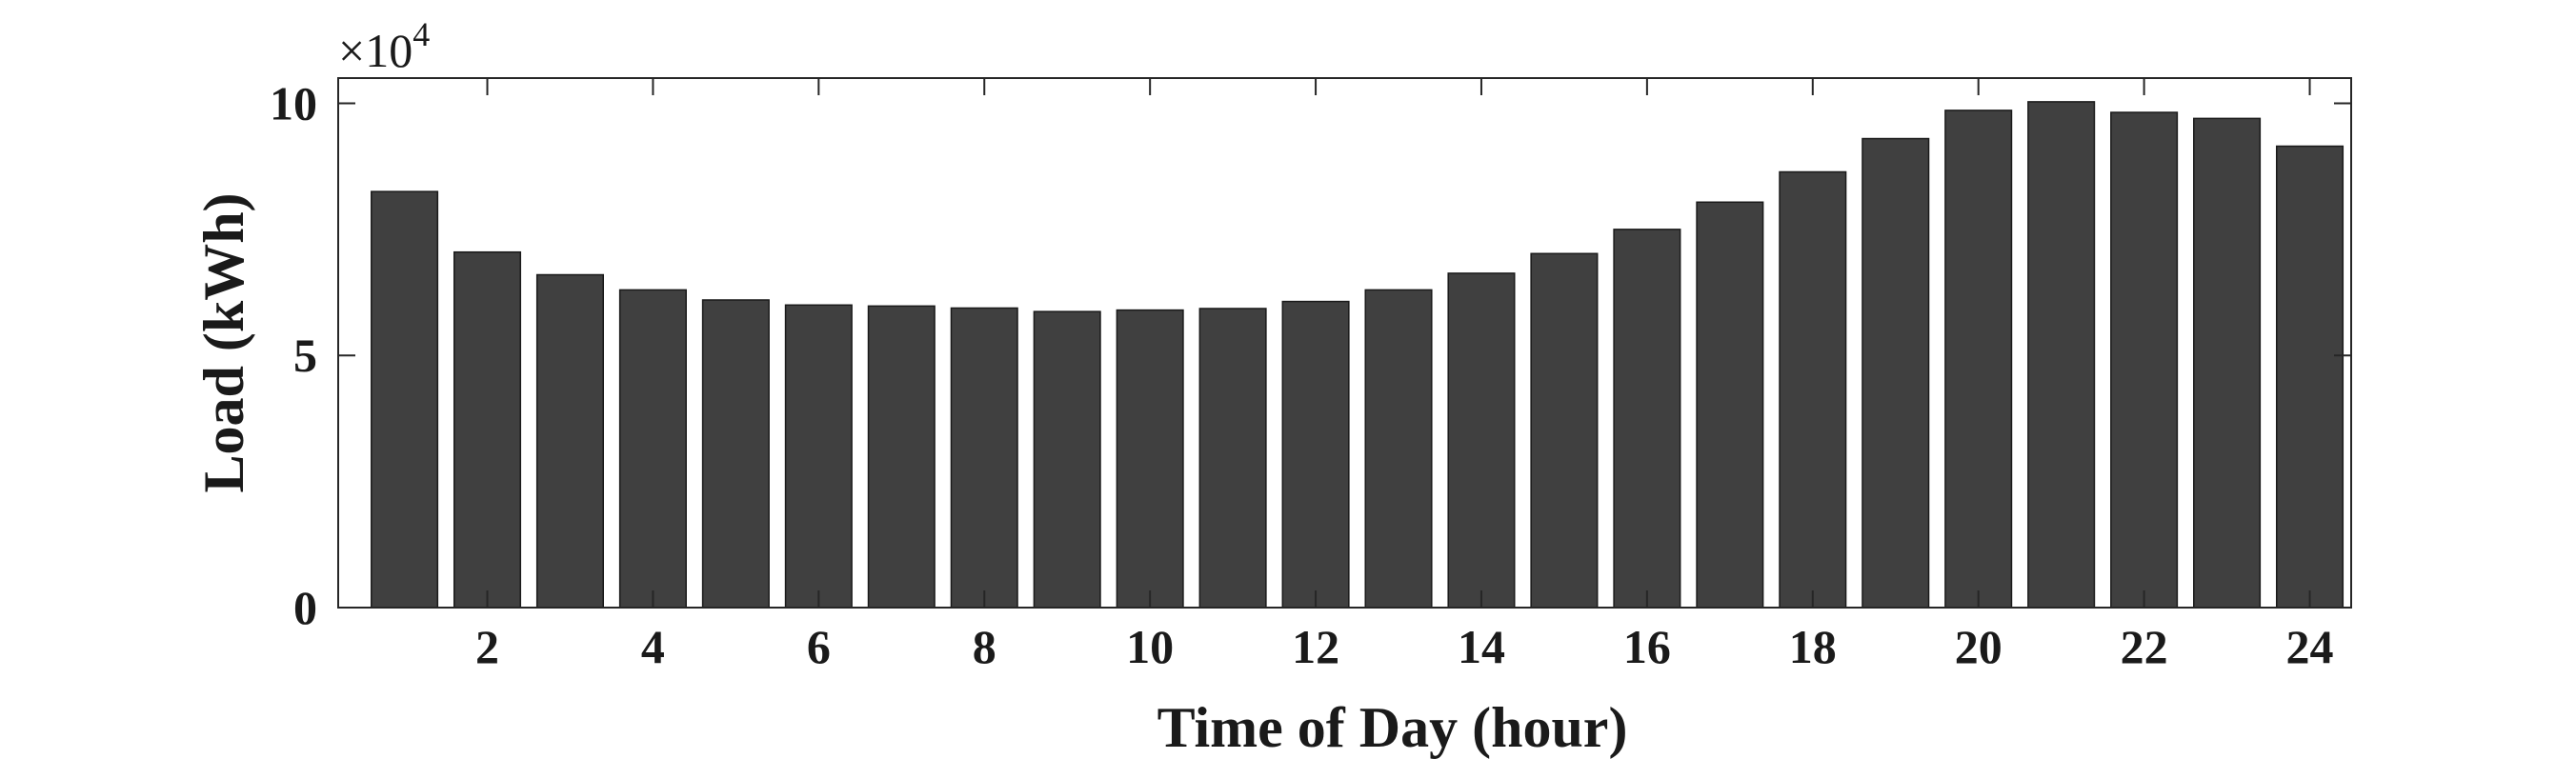 The image size is (2576, 759). I want to click on x-tick-label-20: 20, so click(1979, 646).